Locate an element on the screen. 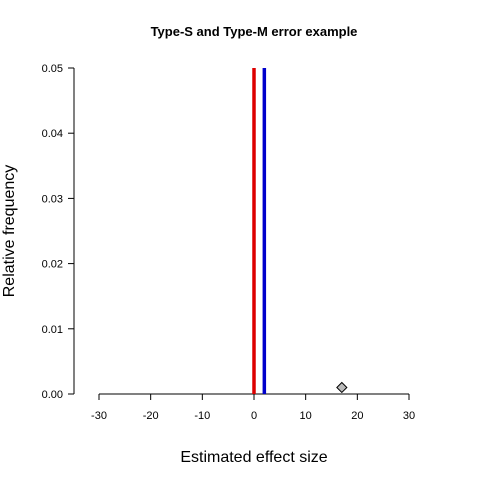 This screenshot has width=480, height=480. x-tick-label: -10 is located at coordinates (202, 416).